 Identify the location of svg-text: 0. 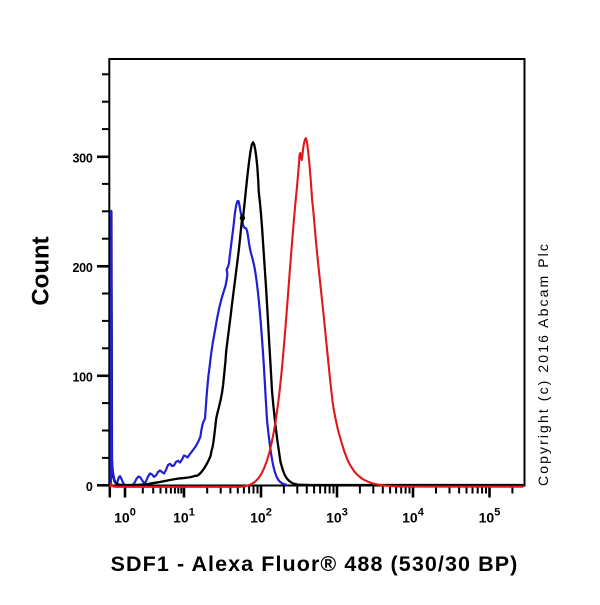
(89, 487).